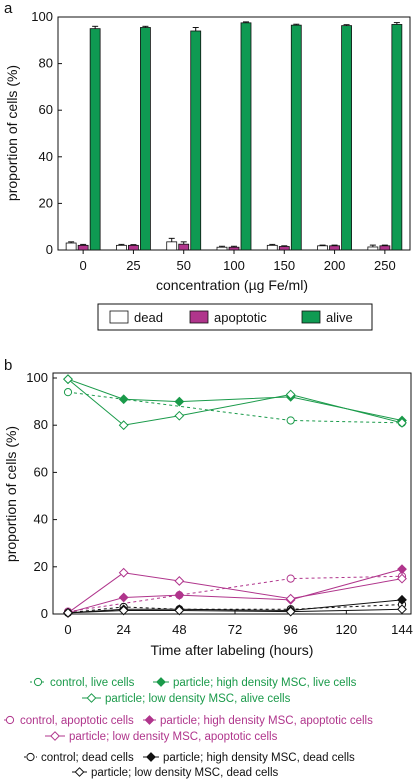 This screenshot has width=419, height=784. I want to click on legend-label-0: control, live cells, so click(92, 683).